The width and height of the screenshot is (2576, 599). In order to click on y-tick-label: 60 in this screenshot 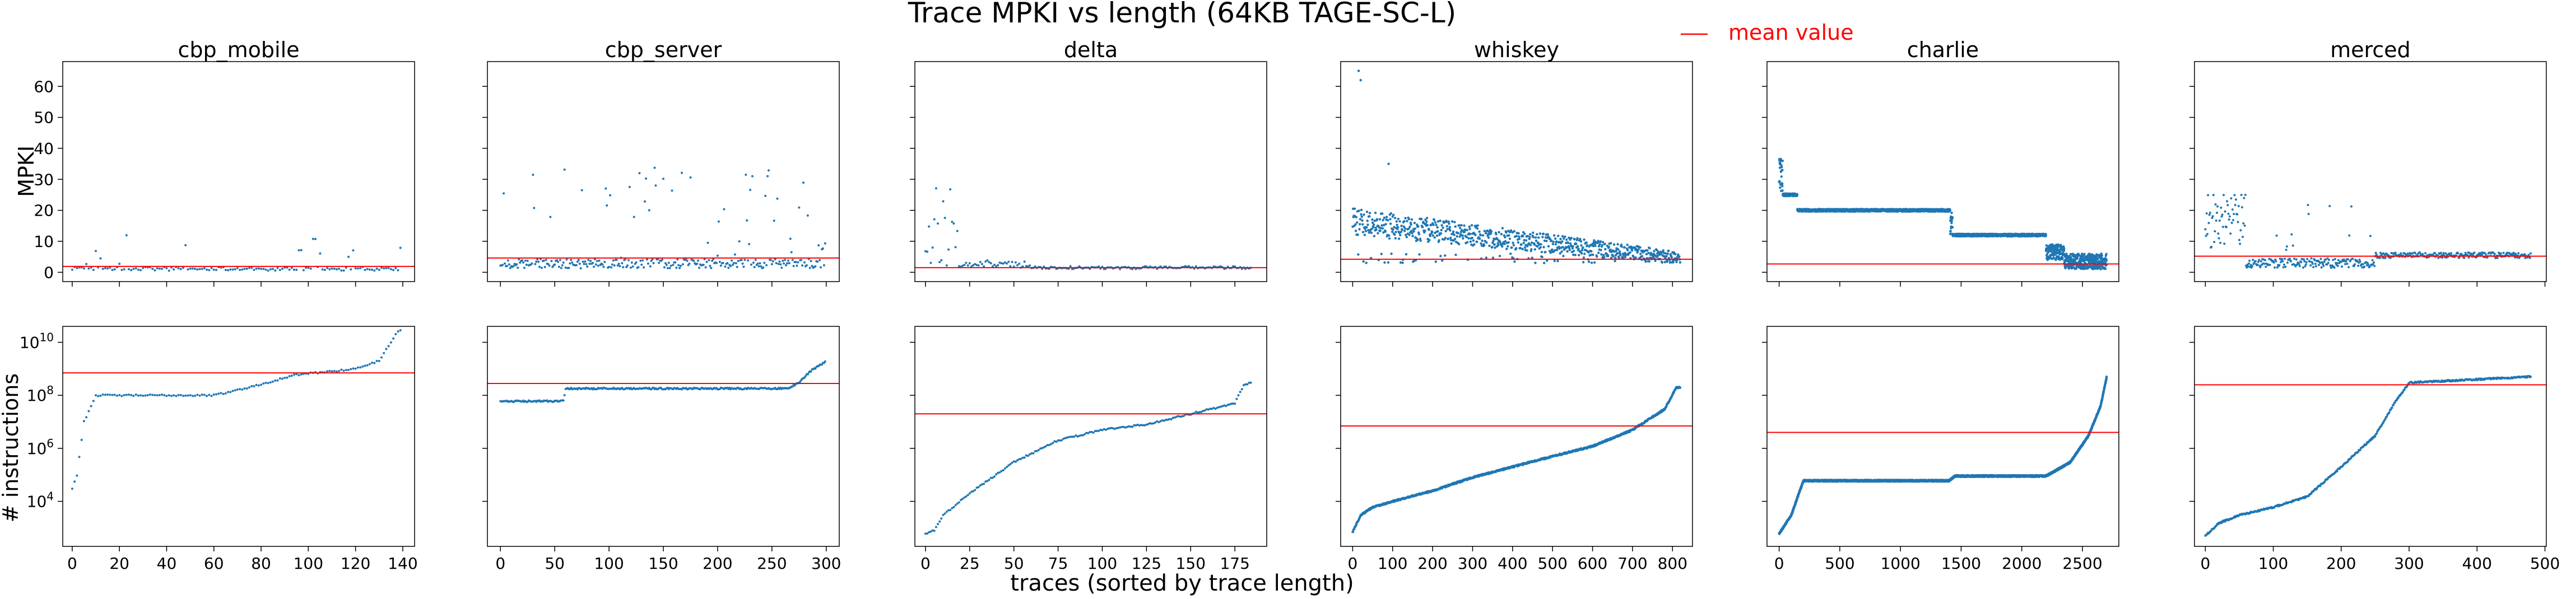, I will do `click(44, 86)`.